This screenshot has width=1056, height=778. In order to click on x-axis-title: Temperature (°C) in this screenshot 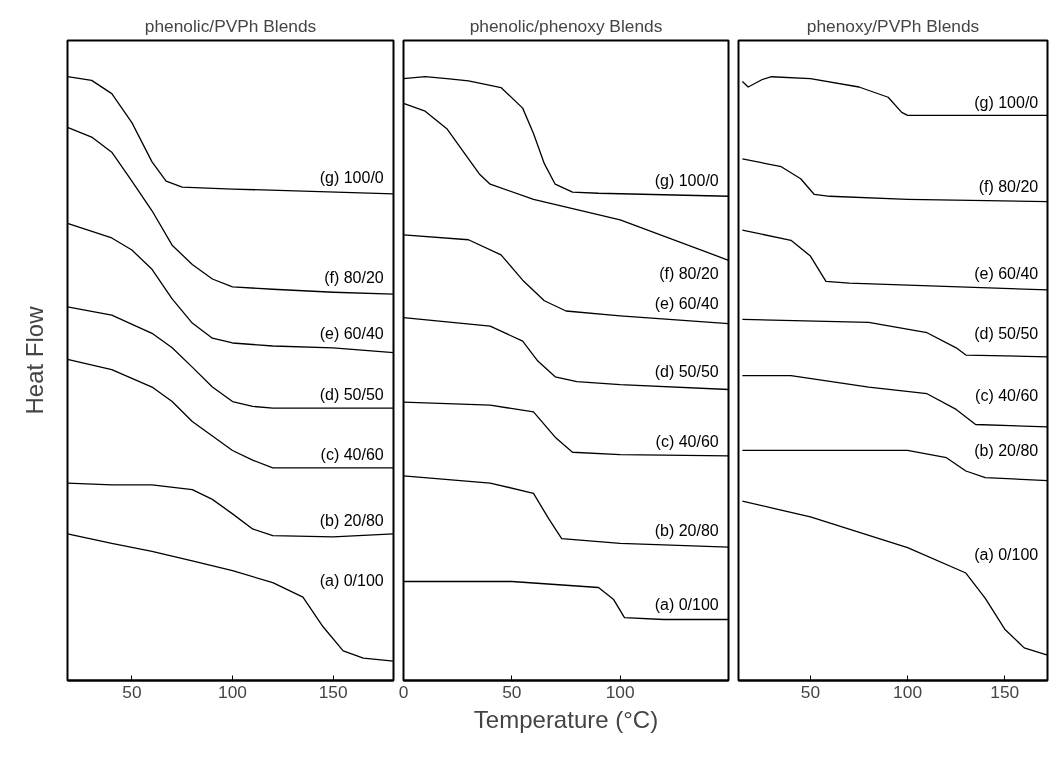, I will do `click(566, 719)`.